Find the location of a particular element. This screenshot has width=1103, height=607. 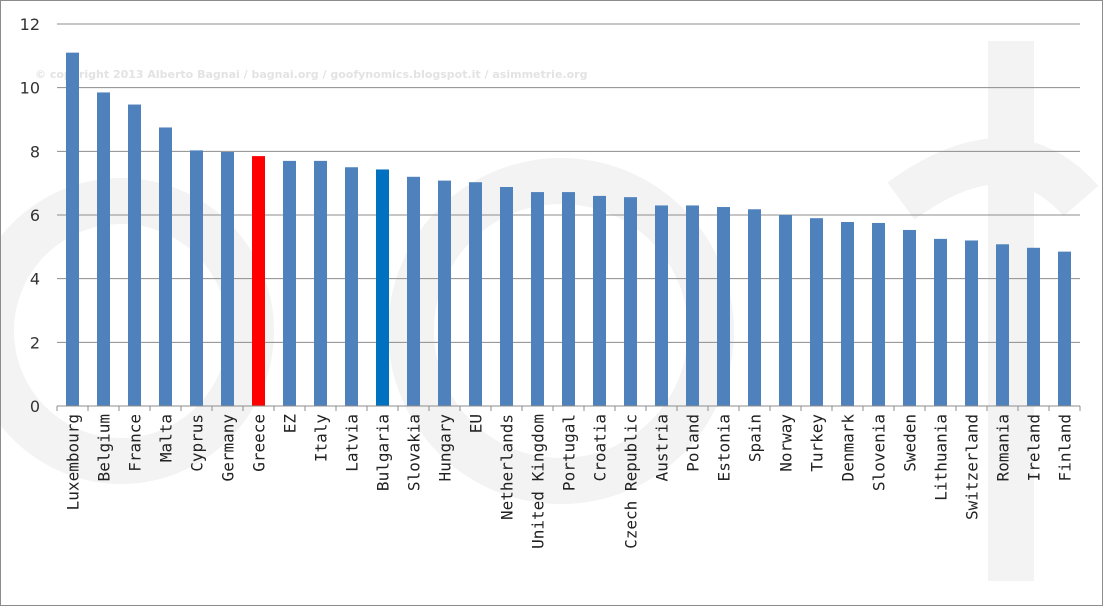

y-tick-label: 10 is located at coordinates (30, 88).